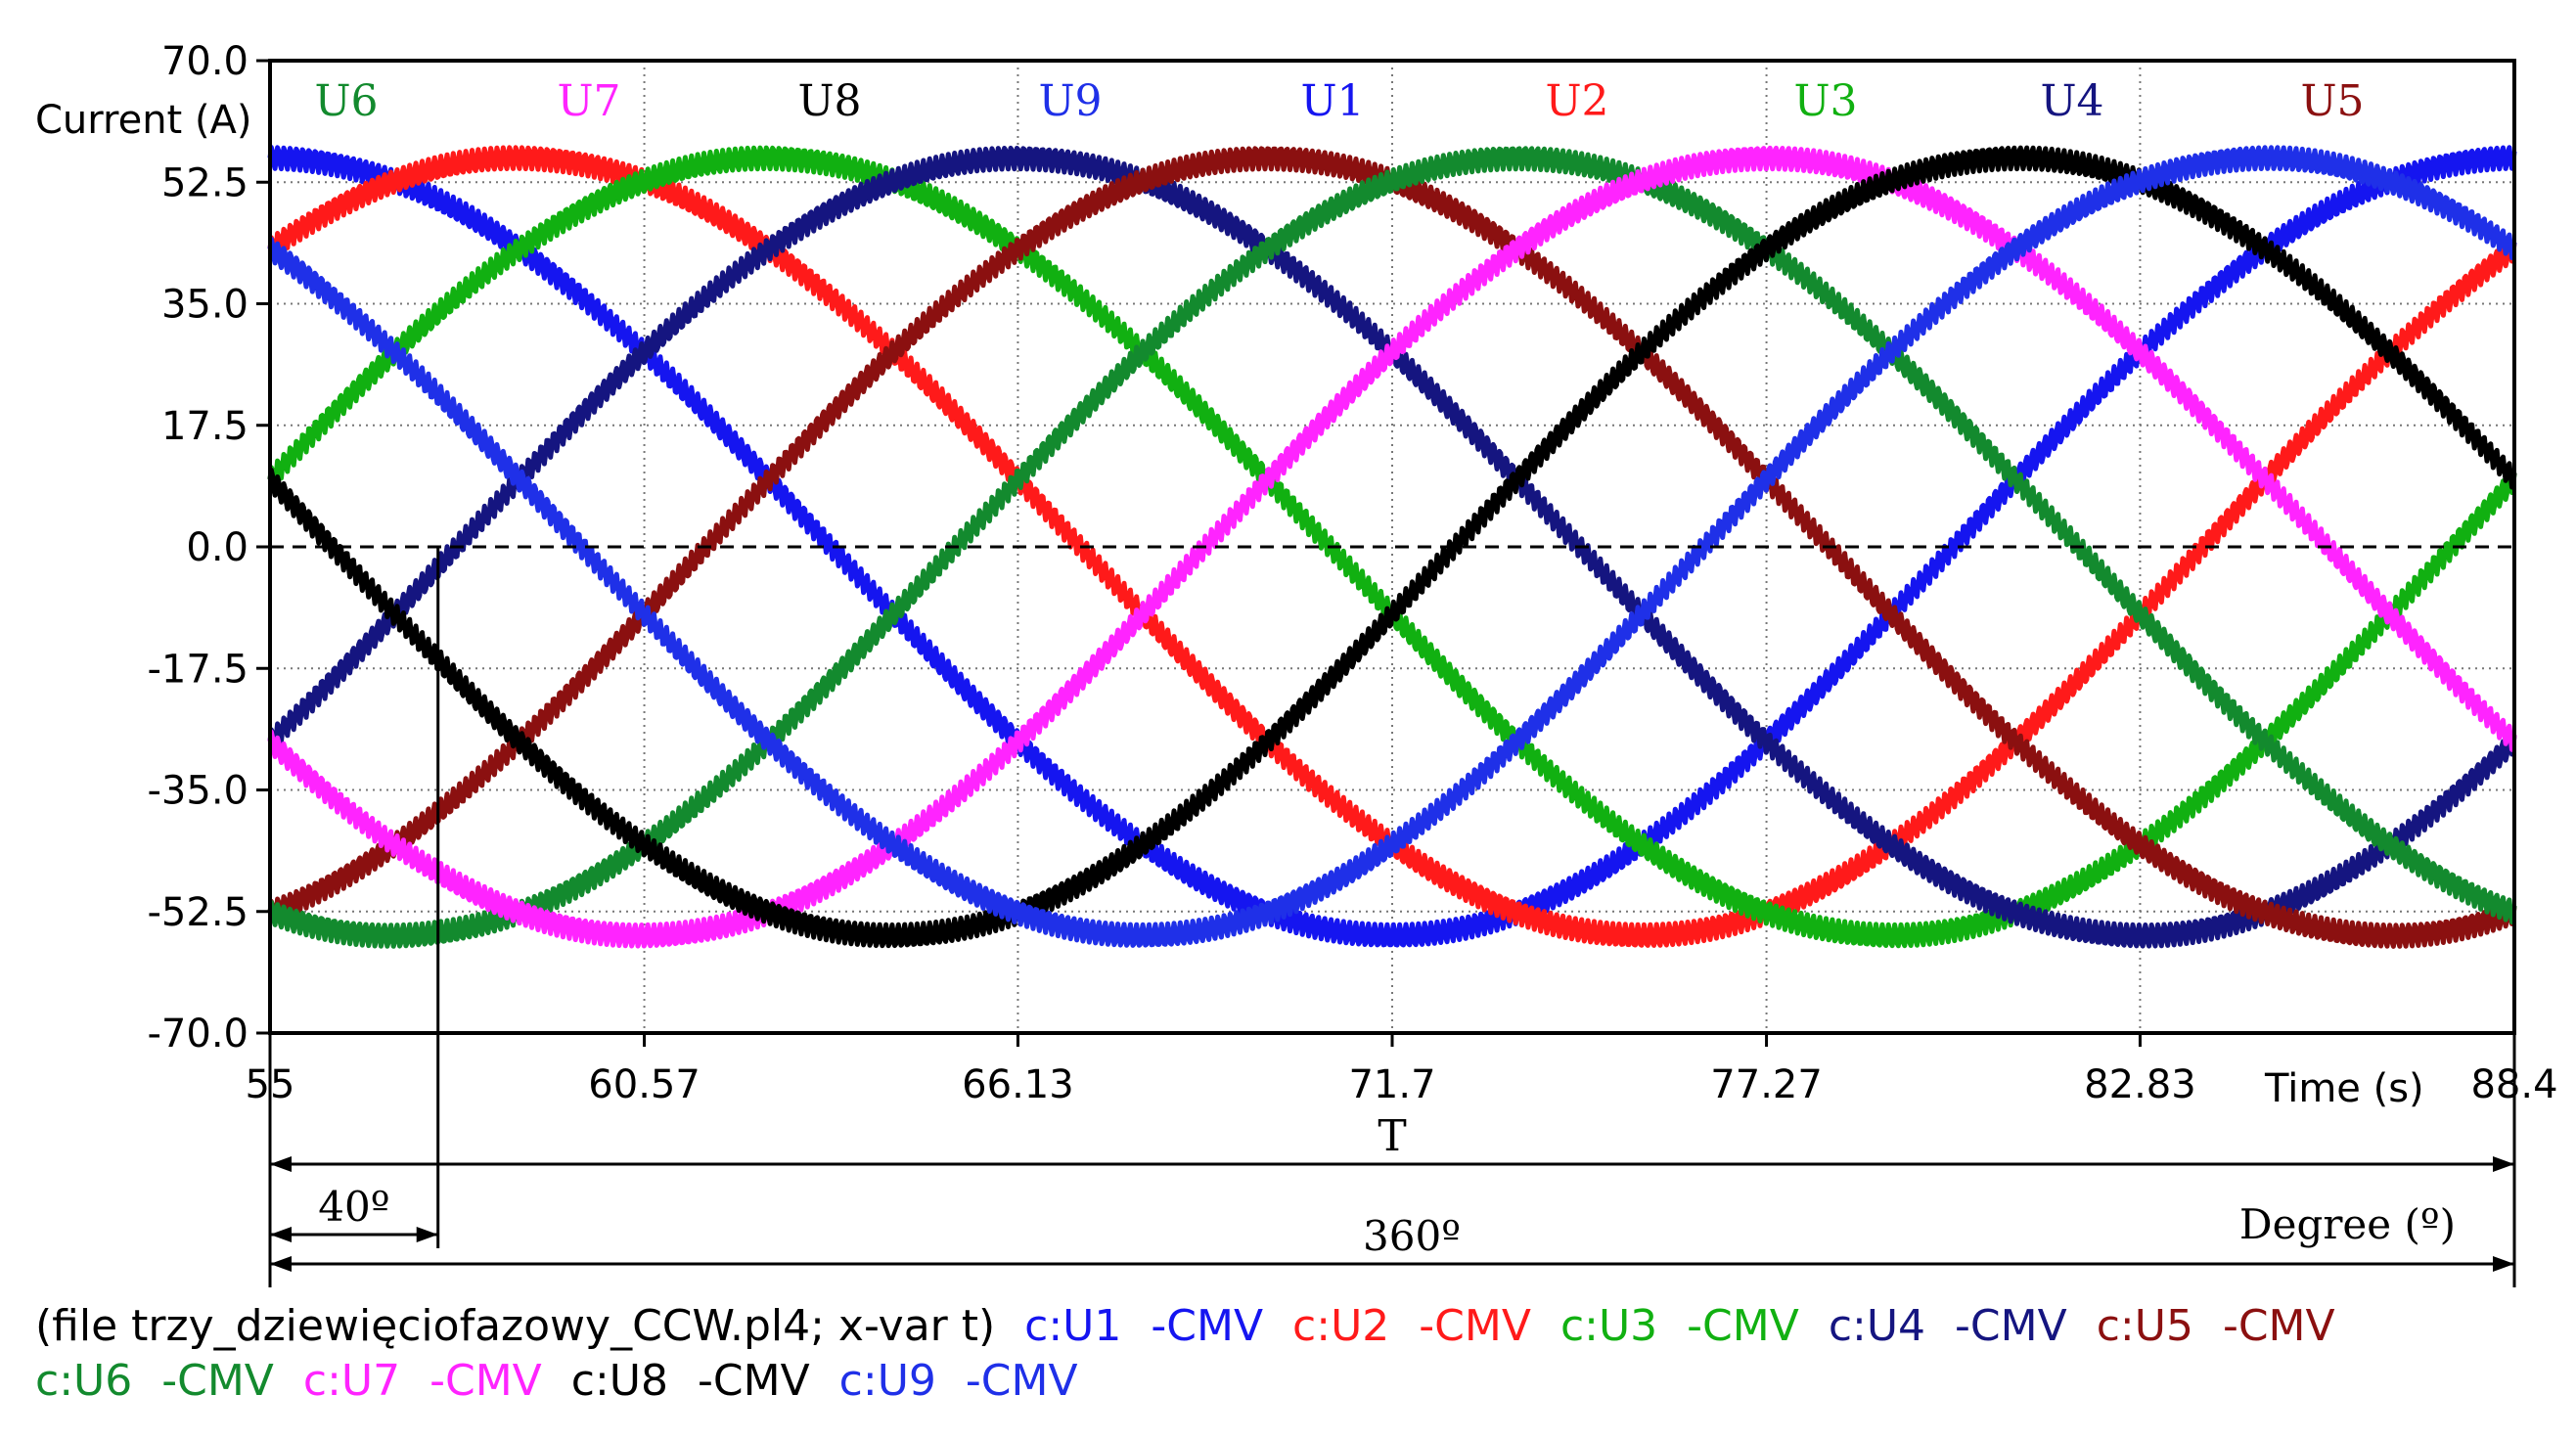  Describe the element at coordinates (2347, 1224) in the screenshot. I see `degree-axis-label: Degree (º)` at that location.